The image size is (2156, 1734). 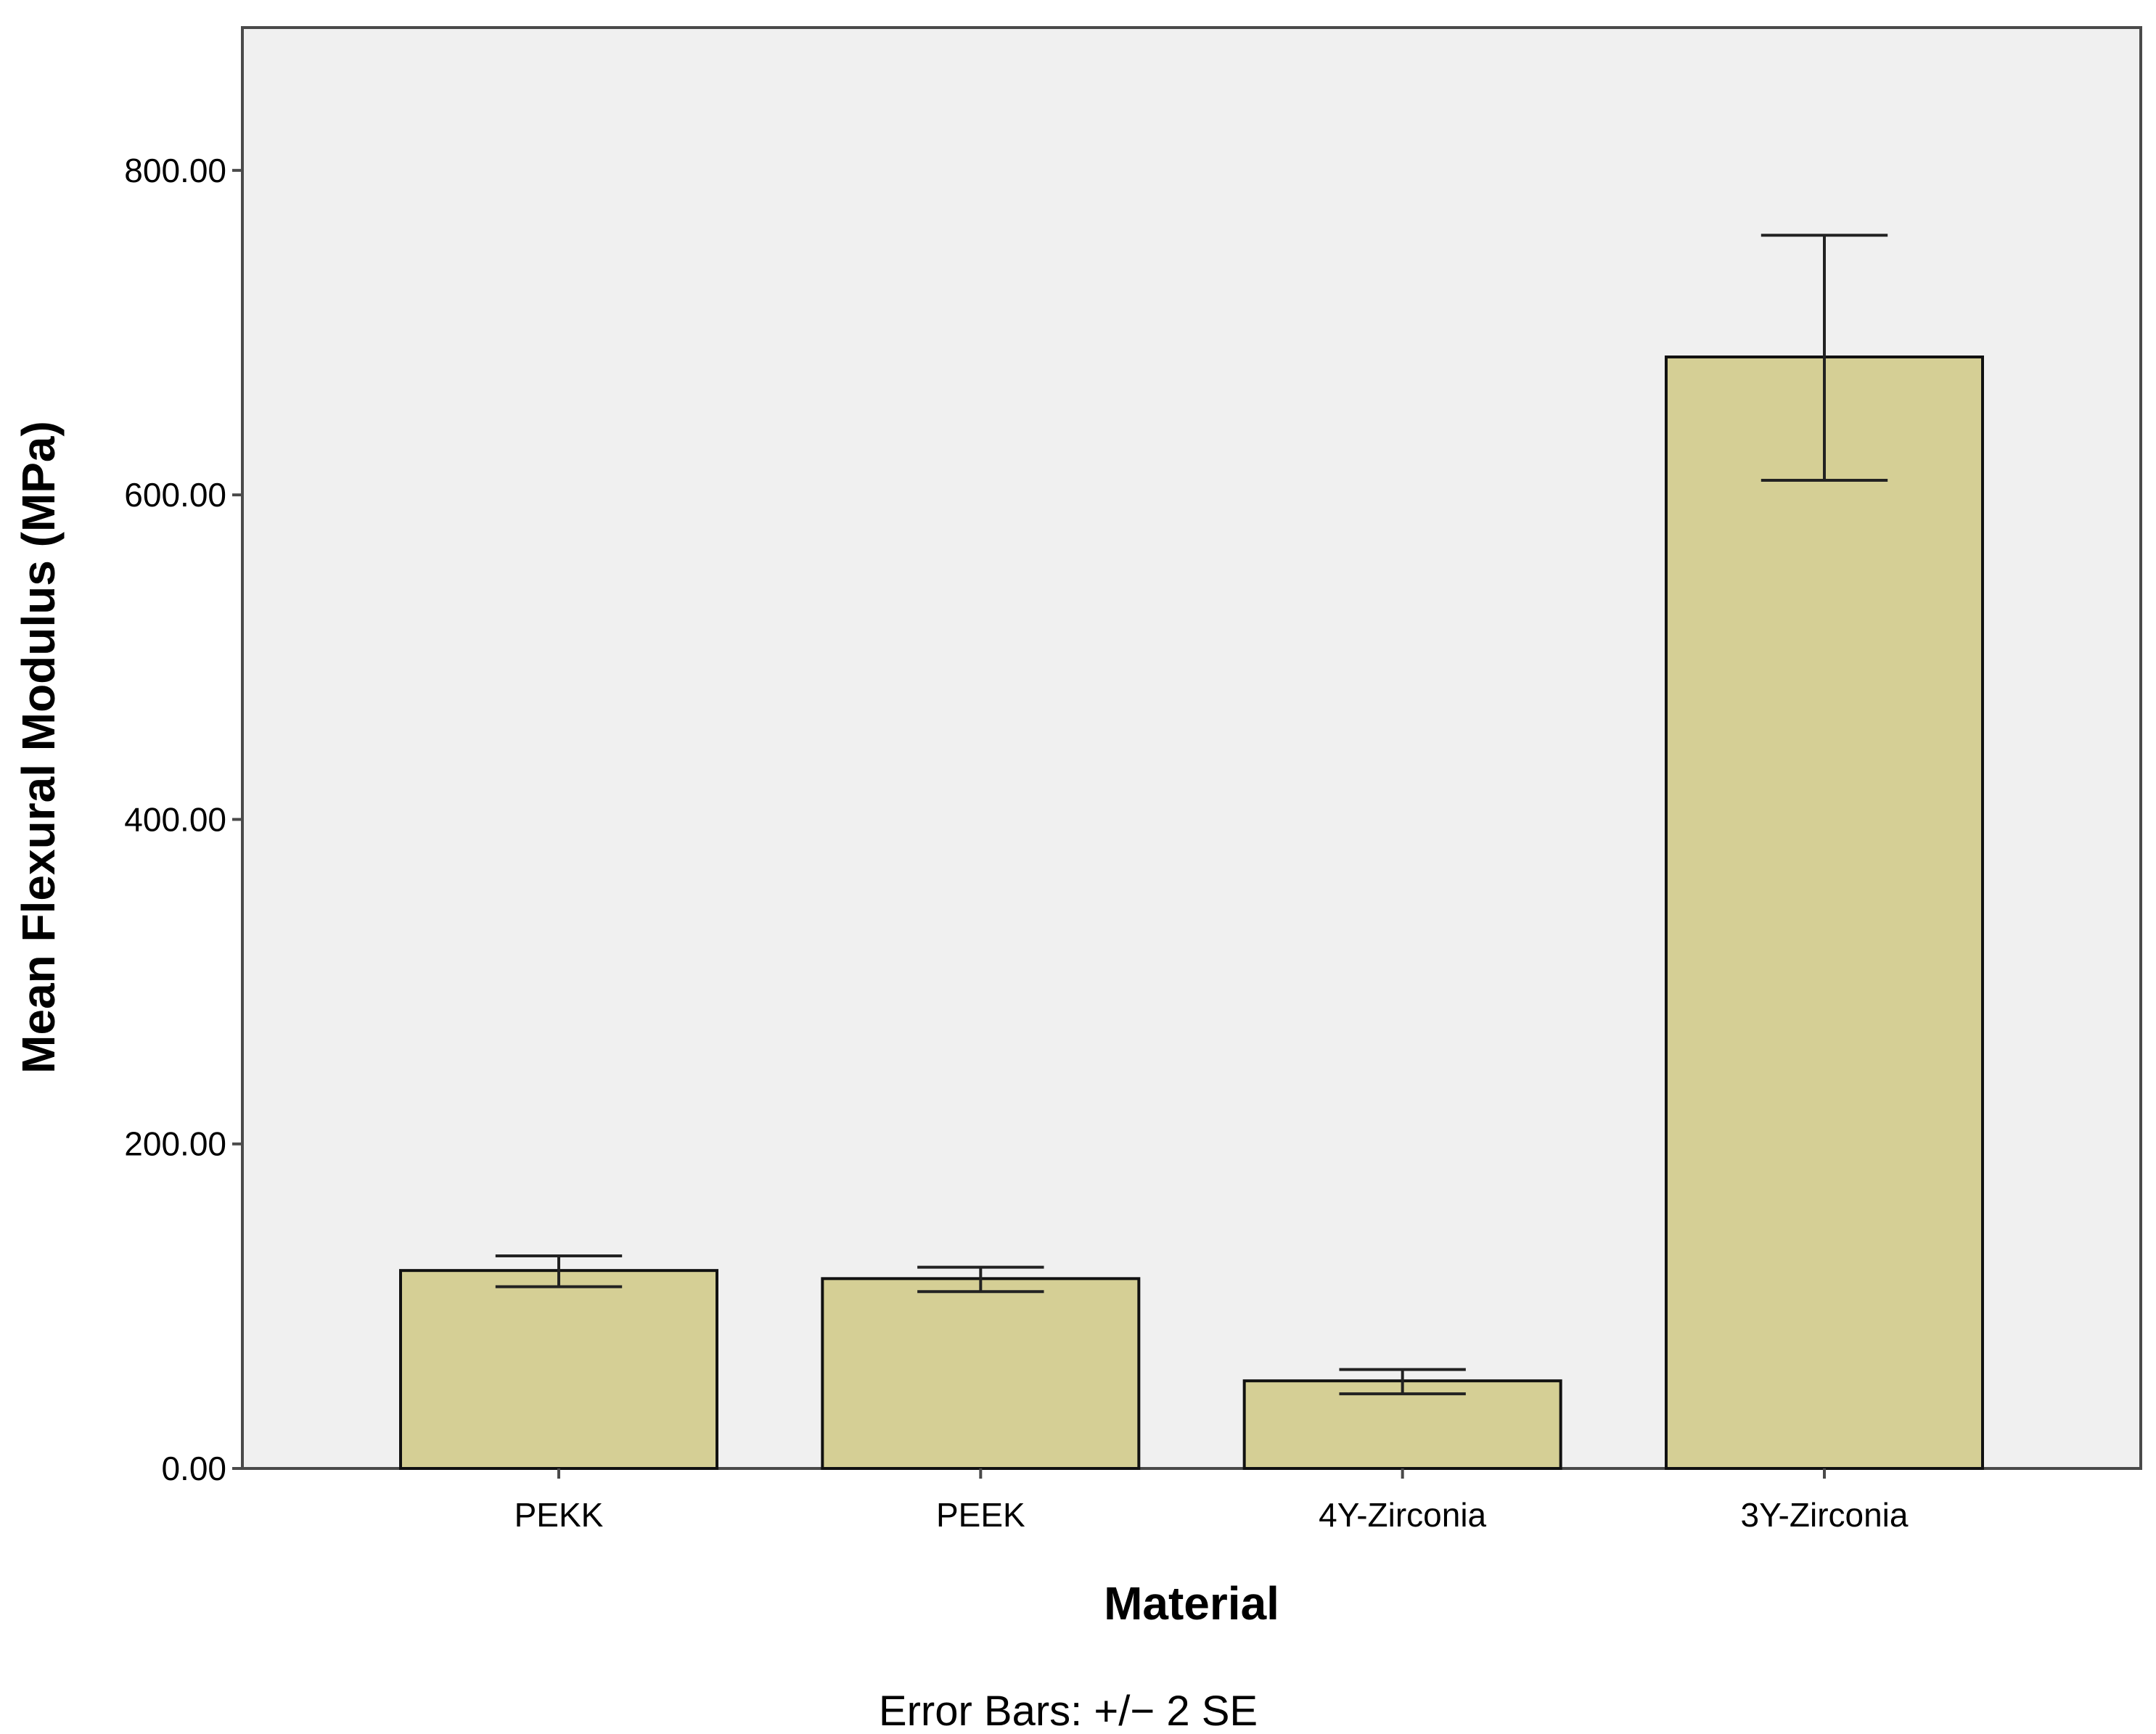 What do you see at coordinates (980, 1515) in the screenshot?
I see `x-tick-label: PEEK` at bounding box center [980, 1515].